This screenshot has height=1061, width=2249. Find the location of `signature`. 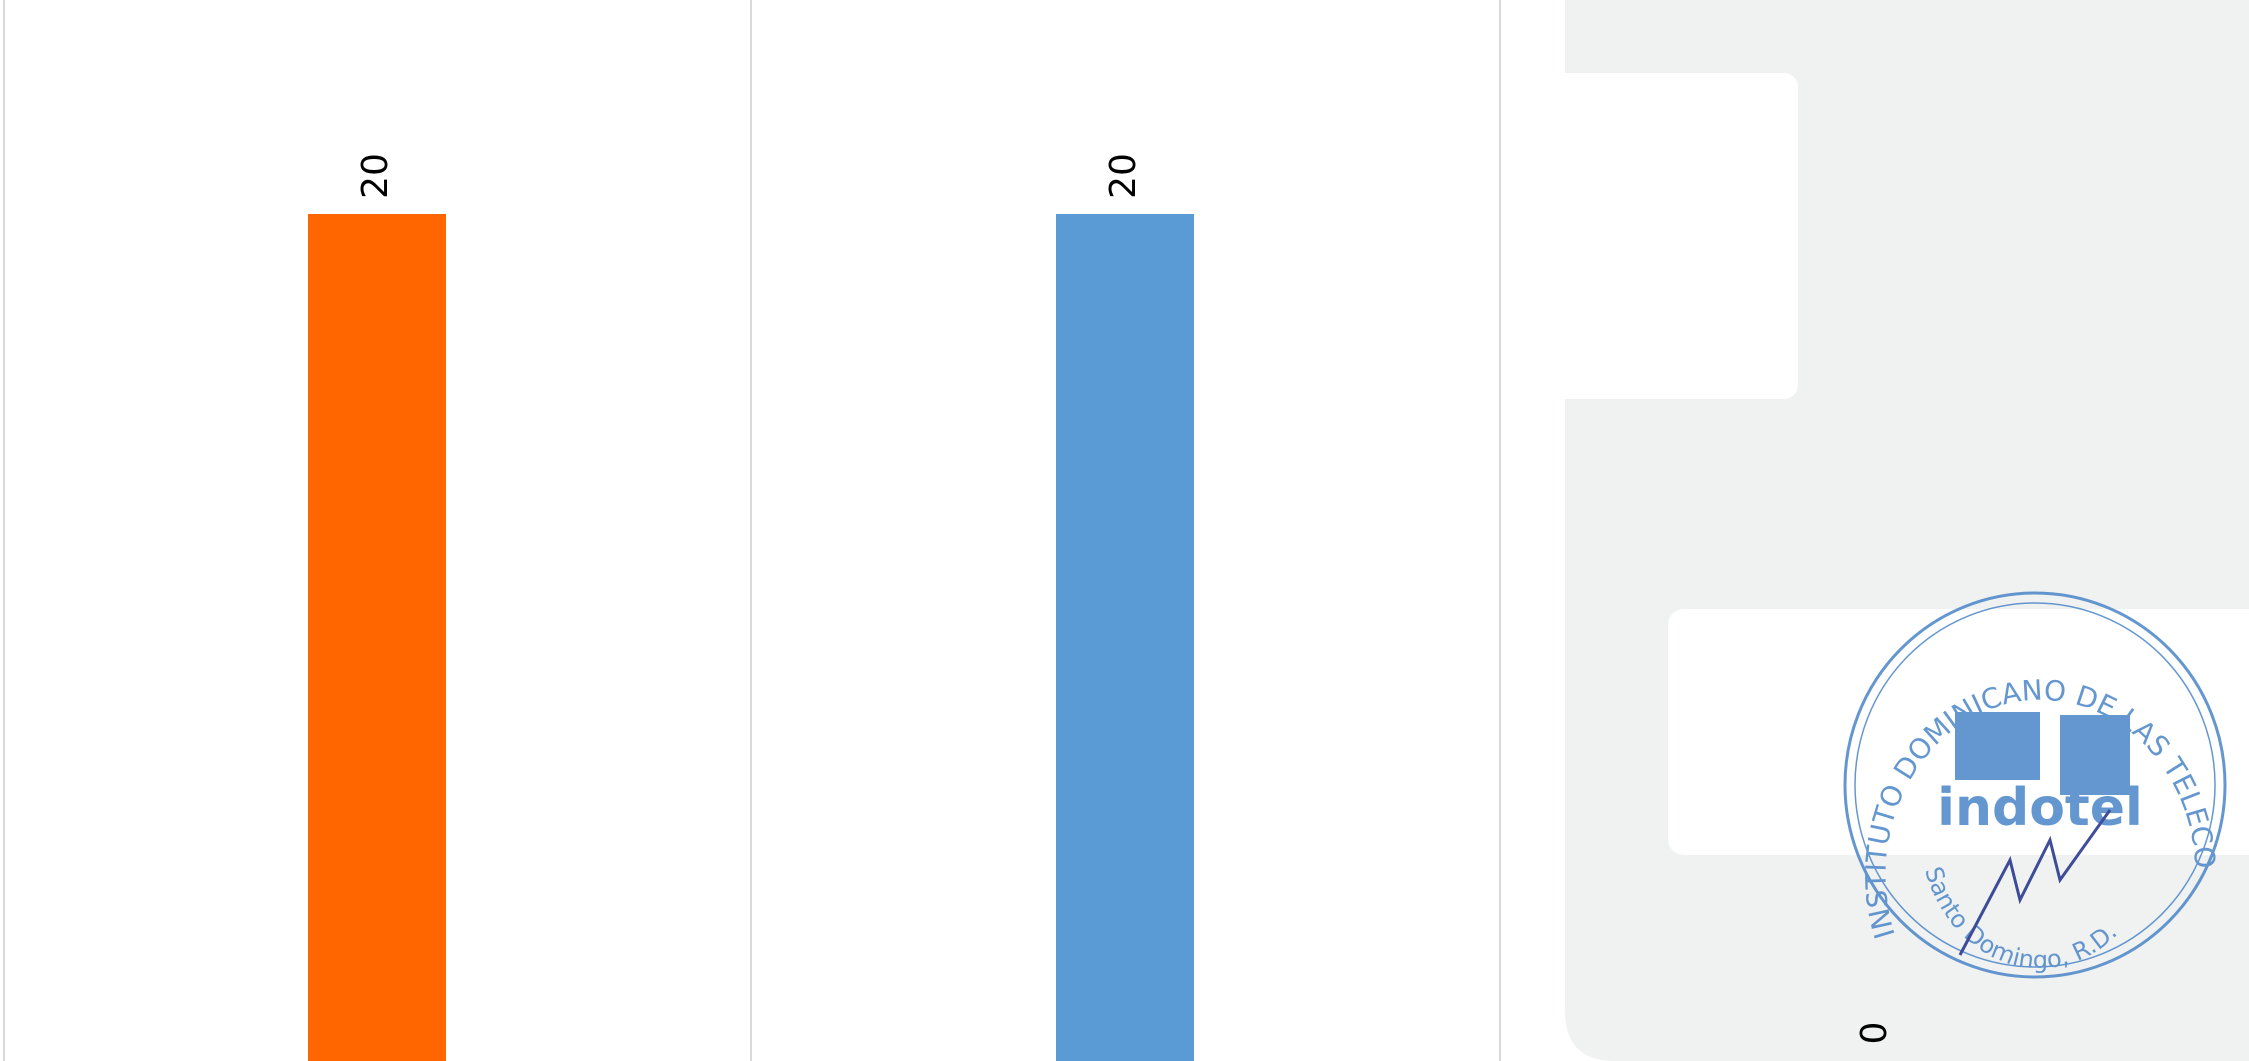

signature is located at coordinates (2035, 882).